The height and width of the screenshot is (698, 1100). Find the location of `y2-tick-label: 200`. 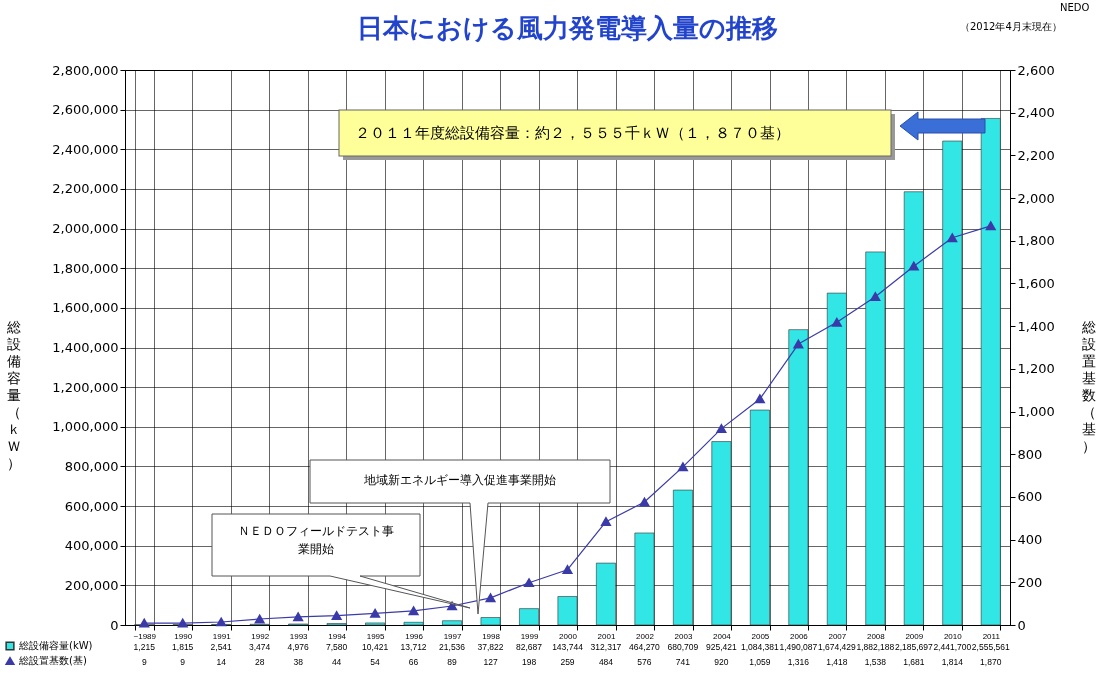

y2-tick-label: 200 is located at coordinates (1030, 582).